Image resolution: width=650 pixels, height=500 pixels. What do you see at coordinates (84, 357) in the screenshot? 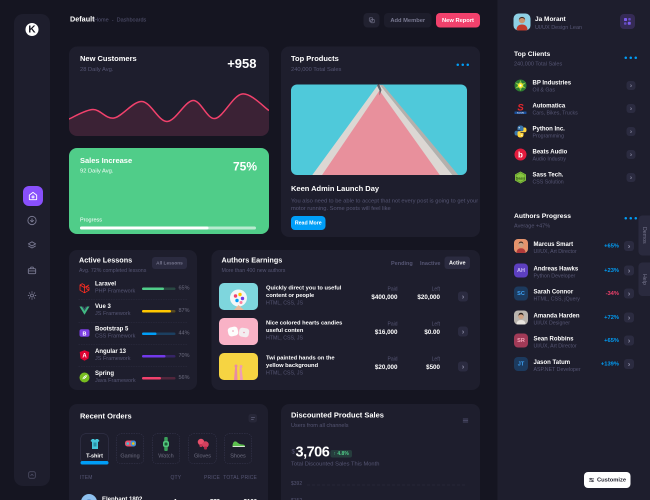
I see `svg-text: A` at bounding box center [84, 357].